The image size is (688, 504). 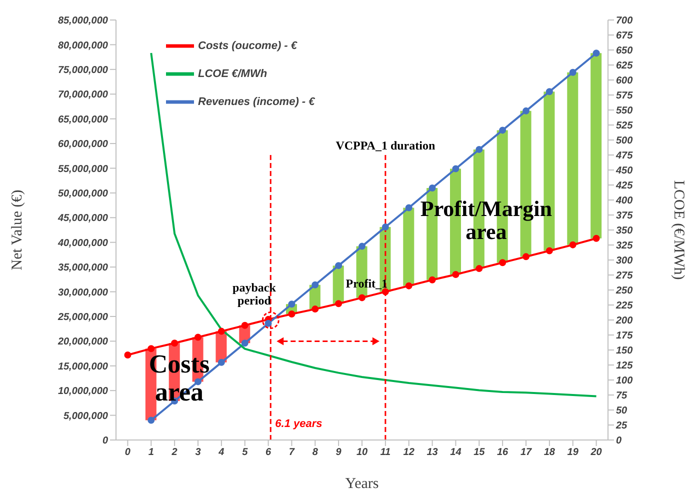 What do you see at coordinates (625, 21) in the screenshot?
I see `y2-tick-label: 700` at bounding box center [625, 21].